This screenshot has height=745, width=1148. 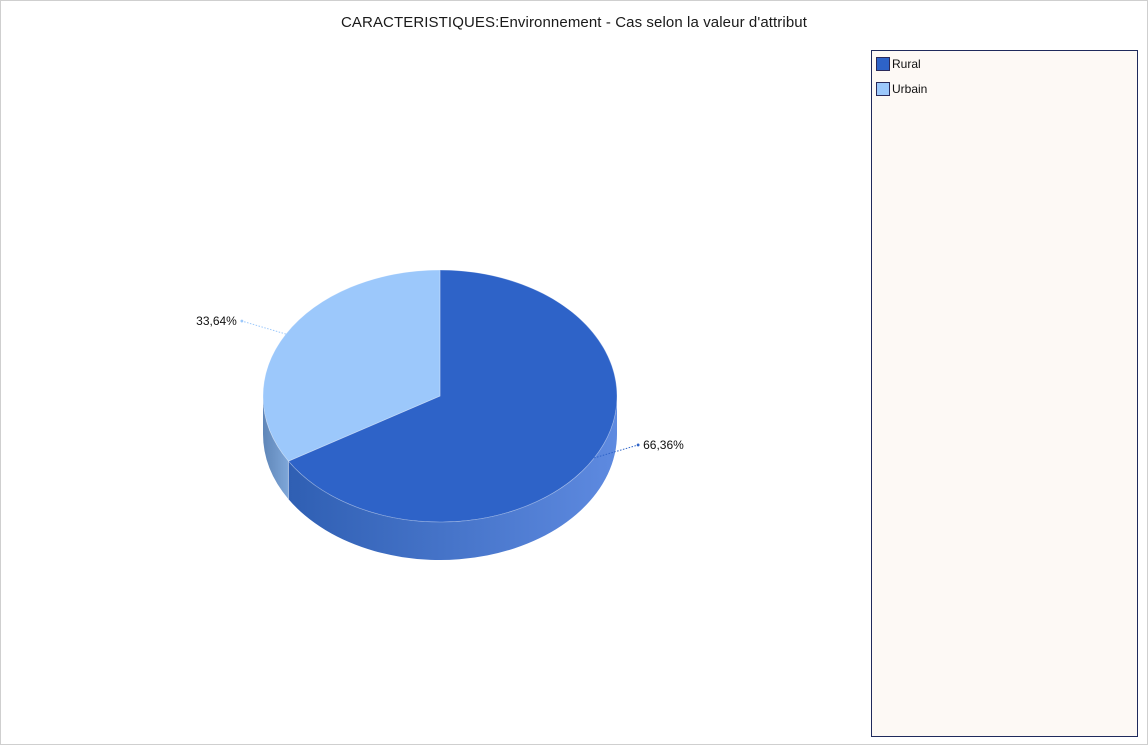 I want to click on legend-swatch-urbain, so click(x=883, y=89).